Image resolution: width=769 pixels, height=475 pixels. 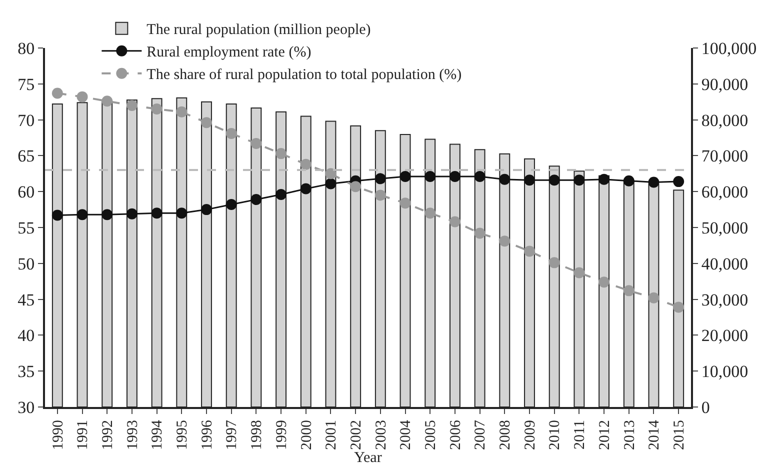 I want to click on x-tick-label: 2008, so click(x=506, y=435).